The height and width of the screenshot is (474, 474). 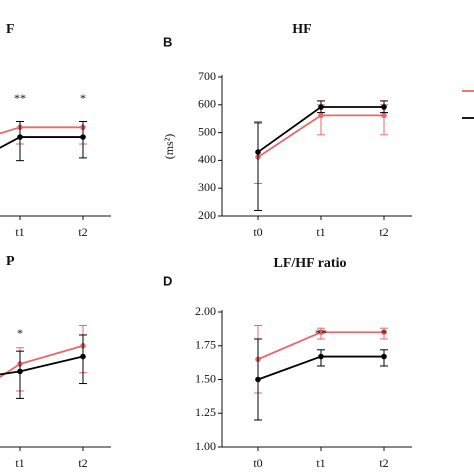 I want to click on y-tick-label: 1.25, so click(x=205, y=412).